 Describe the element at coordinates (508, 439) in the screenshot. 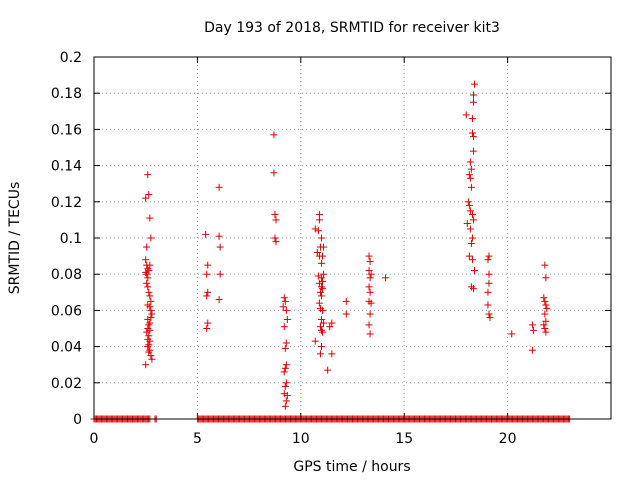

I see `x-tick-label: 20` at that location.